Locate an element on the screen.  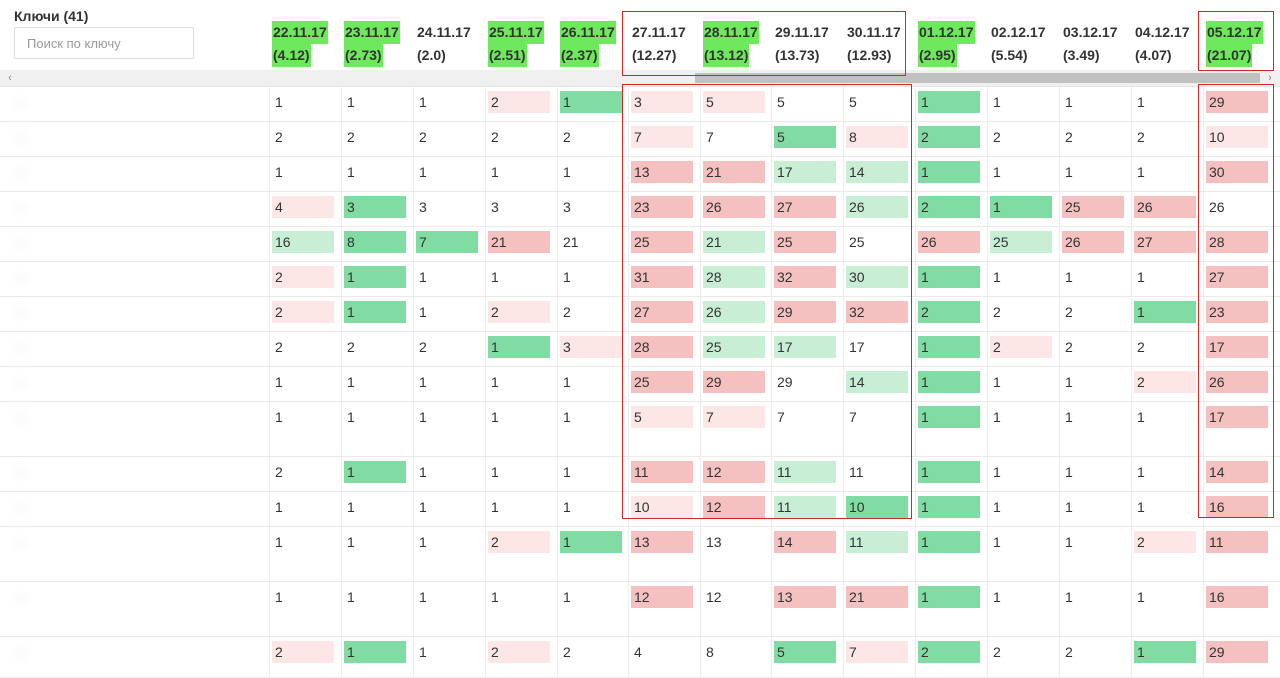
position-cell: 26 is located at coordinates (1093, 242).